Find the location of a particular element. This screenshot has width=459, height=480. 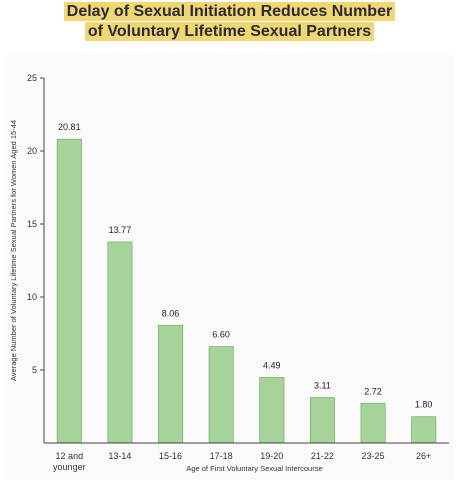

chart-title-line-2: of Voluntary Lifetime Sexual Partners is located at coordinates (229, 31).